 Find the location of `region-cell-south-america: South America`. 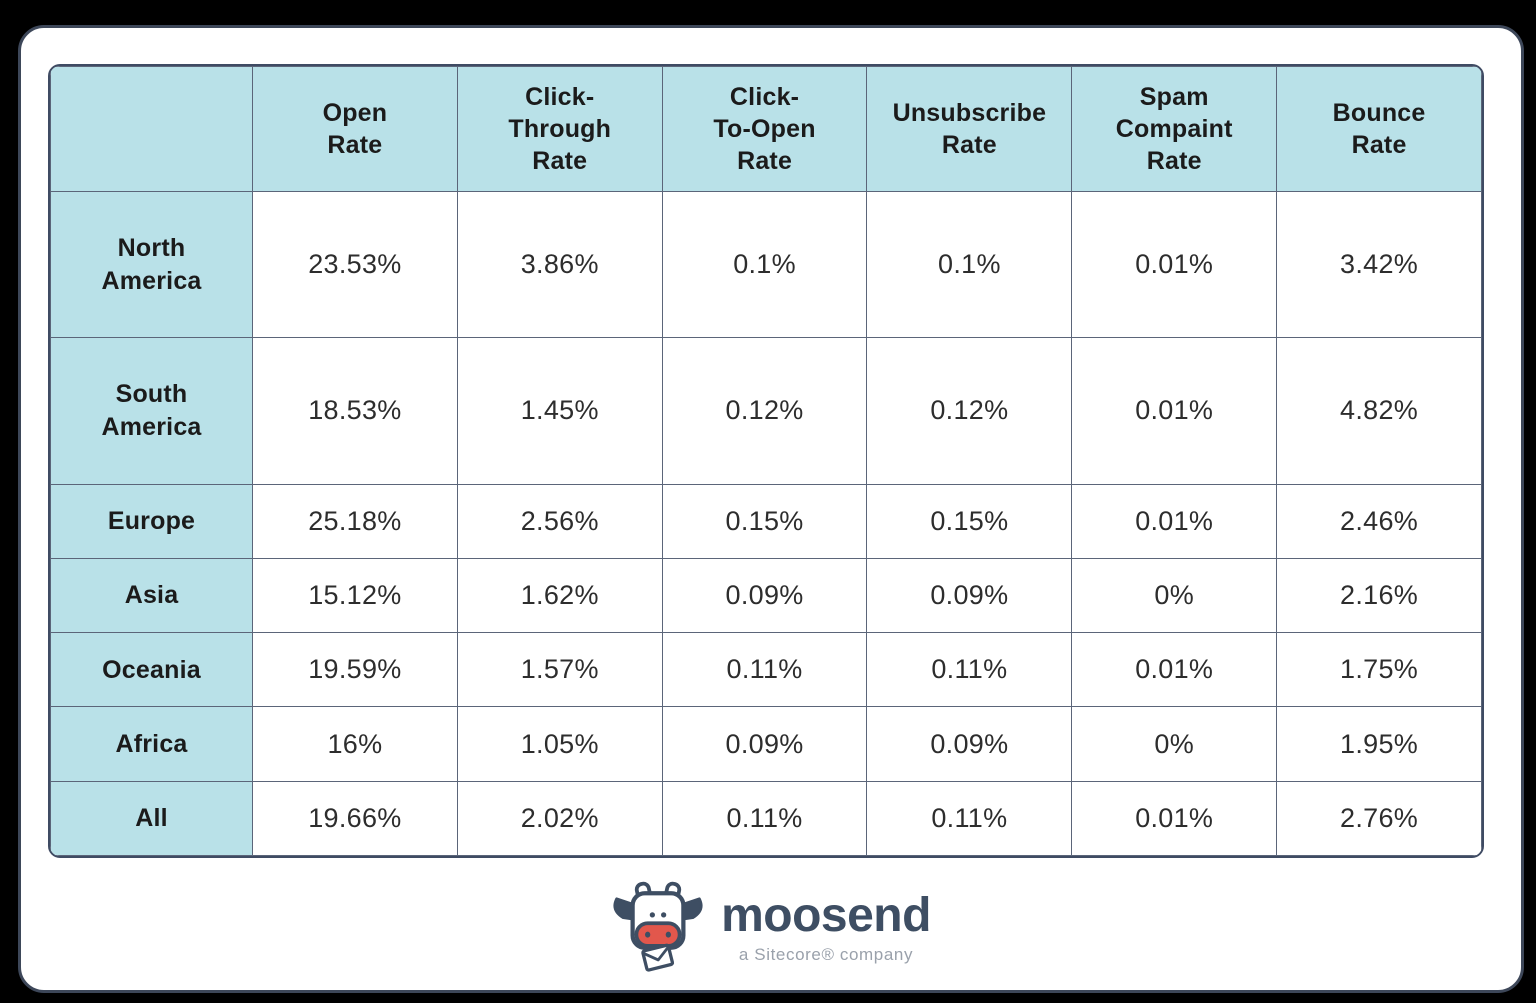

region-cell-south-america: South America is located at coordinates (151, 411).